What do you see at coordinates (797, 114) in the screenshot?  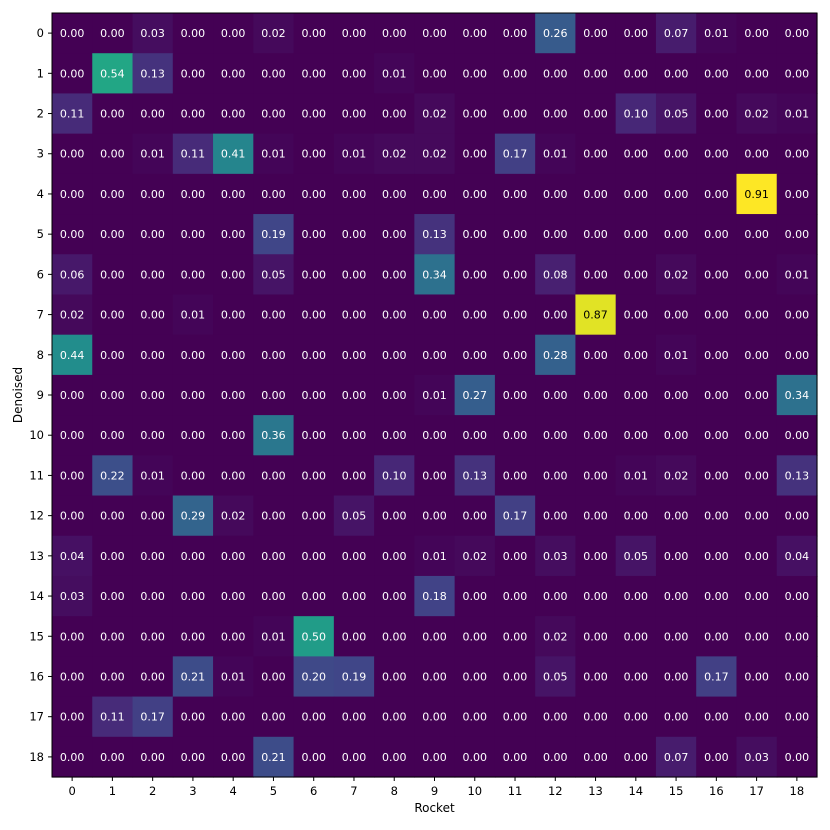 I see `cell-value-label: 0.01` at bounding box center [797, 114].